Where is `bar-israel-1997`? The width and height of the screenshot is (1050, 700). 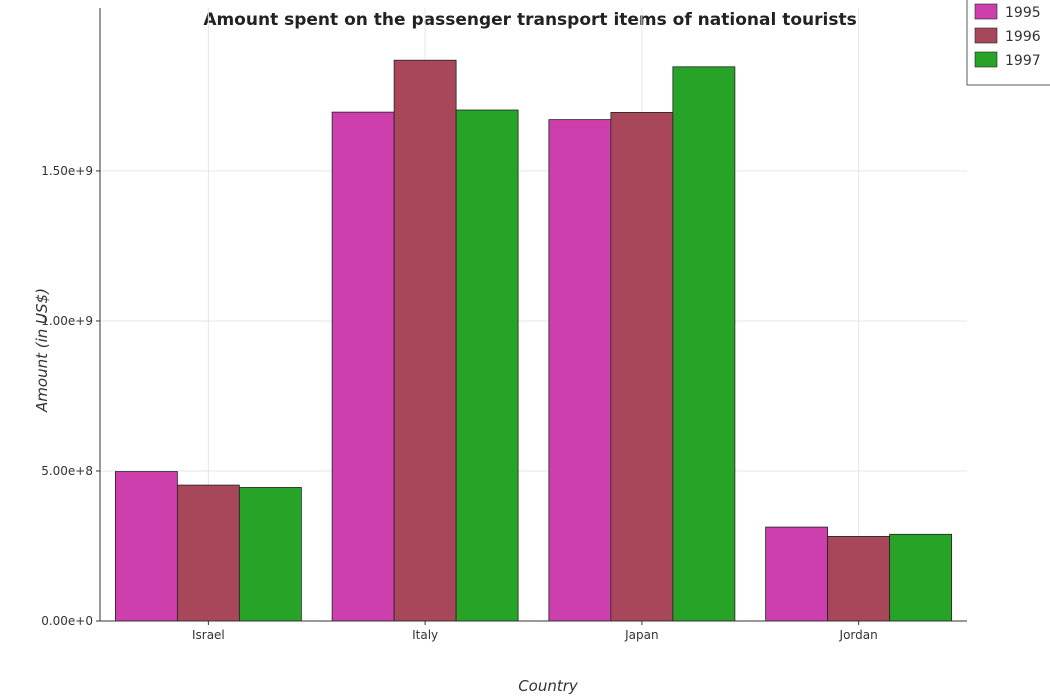 bar-israel-1997 is located at coordinates (270, 554).